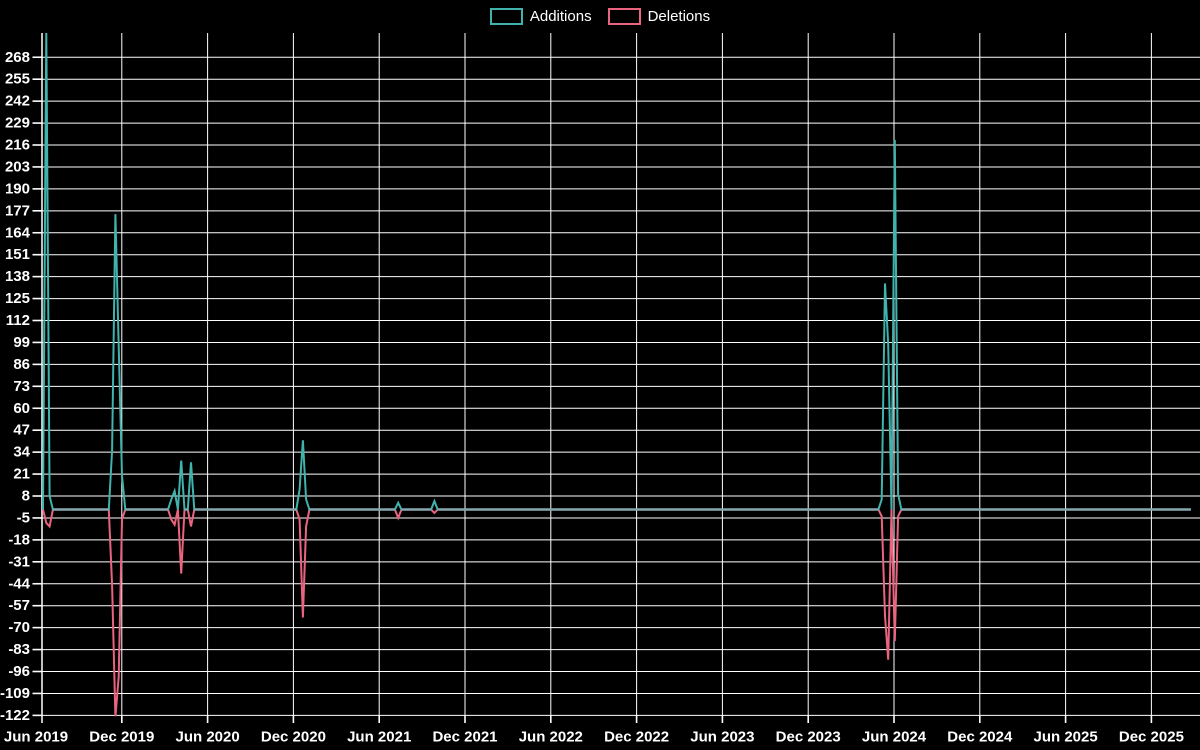 This screenshot has height=750, width=1200. I want to click on y-axis-label: -31, so click(19, 561).